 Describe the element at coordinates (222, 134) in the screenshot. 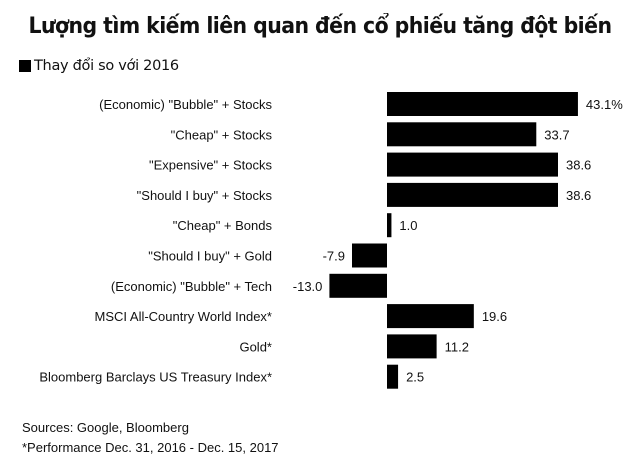

I see `category-label: "Cheap" + Stocks` at that location.